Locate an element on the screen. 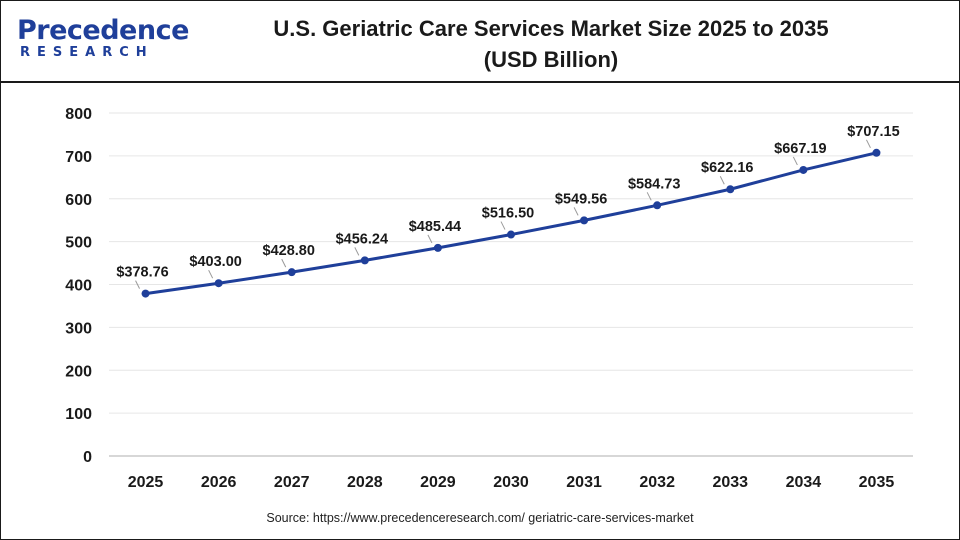  y-tick-label: 800 is located at coordinates (78, 114).